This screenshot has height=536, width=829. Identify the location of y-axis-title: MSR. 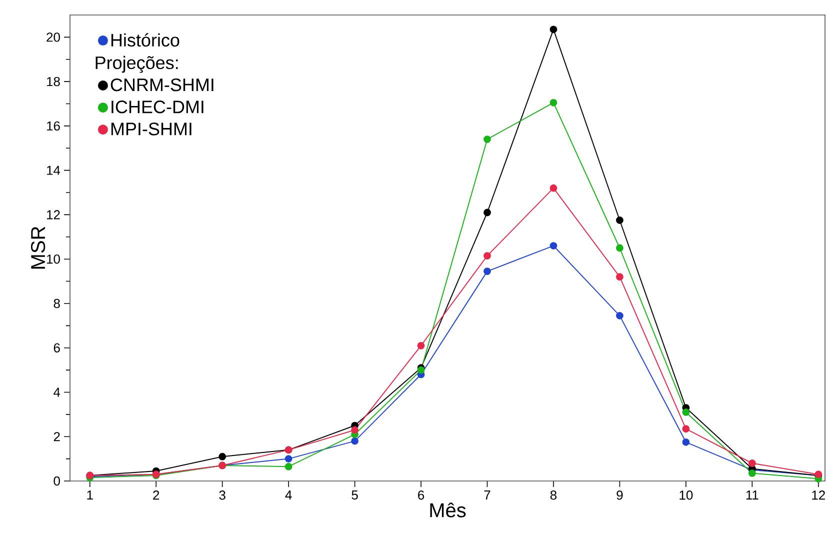
(38, 247).